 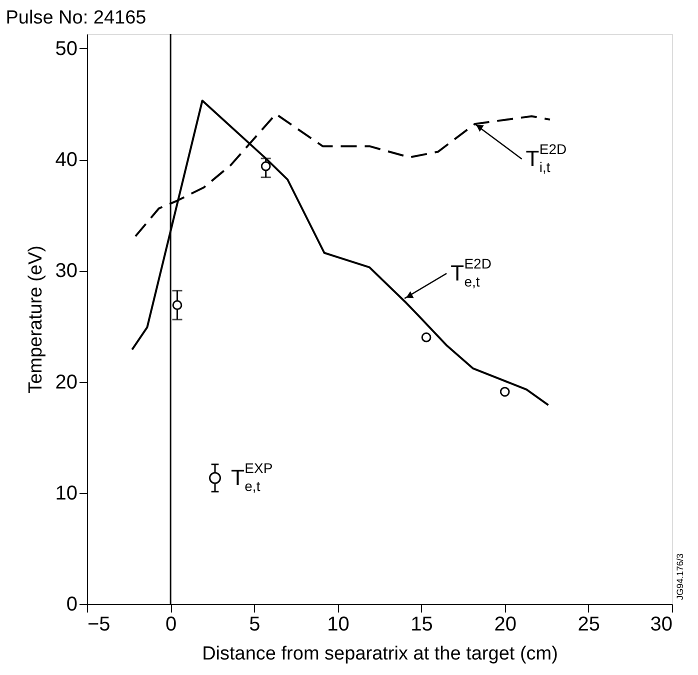 I want to click on x-tick-label: −5, so click(x=99, y=625).